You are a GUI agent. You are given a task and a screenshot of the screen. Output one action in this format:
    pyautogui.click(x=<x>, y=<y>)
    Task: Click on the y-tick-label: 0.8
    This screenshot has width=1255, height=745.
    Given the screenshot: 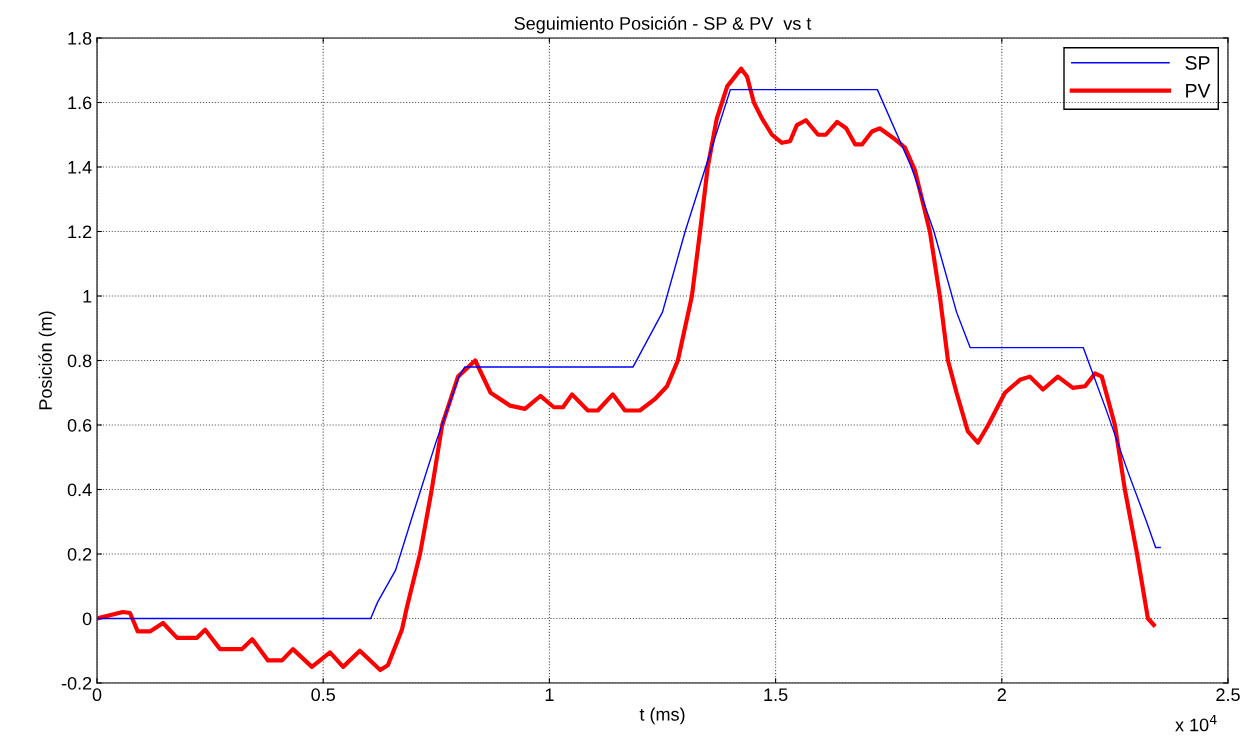 What is the action you would take?
    pyautogui.click(x=79, y=361)
    